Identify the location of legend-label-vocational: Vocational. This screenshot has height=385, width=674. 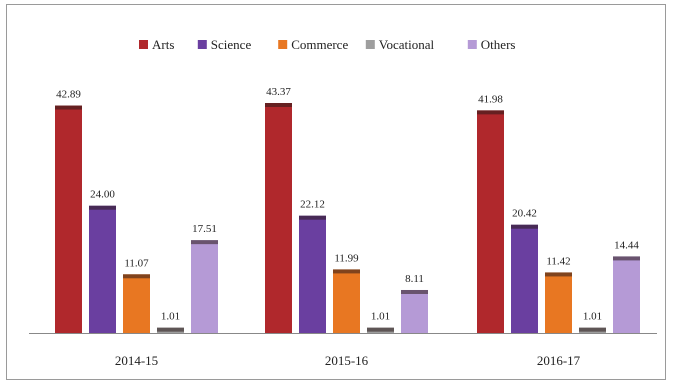
(407, 44).